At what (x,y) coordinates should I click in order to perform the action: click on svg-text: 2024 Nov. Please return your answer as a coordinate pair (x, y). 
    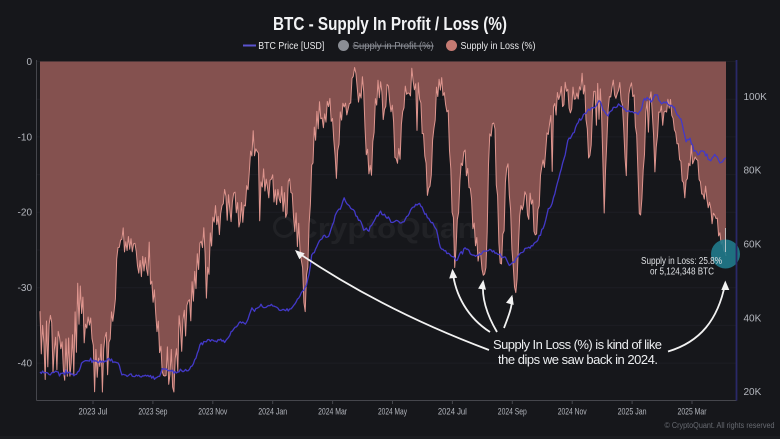
    Looking at the image, I should click on (572, 412).